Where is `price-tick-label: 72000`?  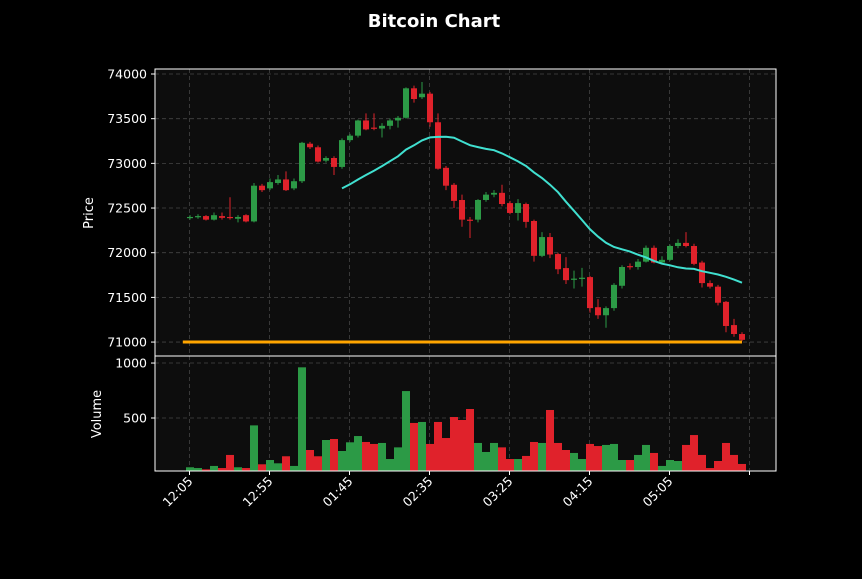
price-tick-label: 72000 is located at coordinates (127, 252).